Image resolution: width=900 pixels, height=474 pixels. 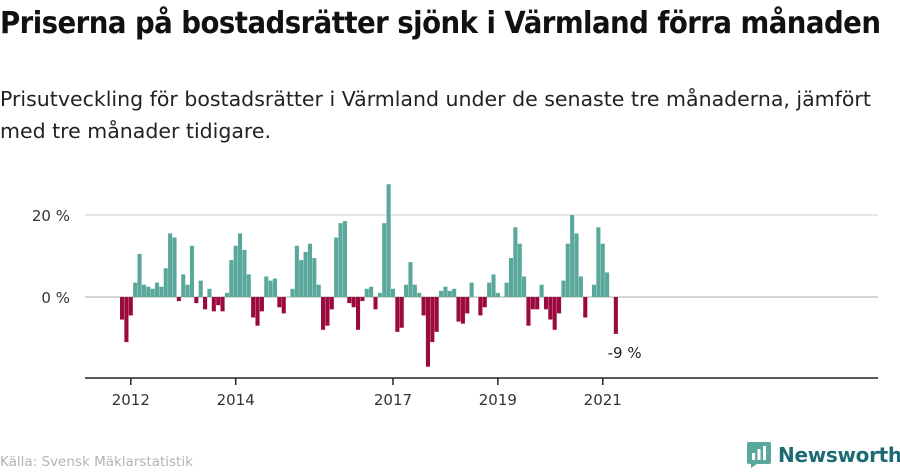 What do you see at coordinates (96, 462) in the screenshot?
I see `source-note: Källa: Svensk Mäklarstatistik` at bounding box center [96, 462].